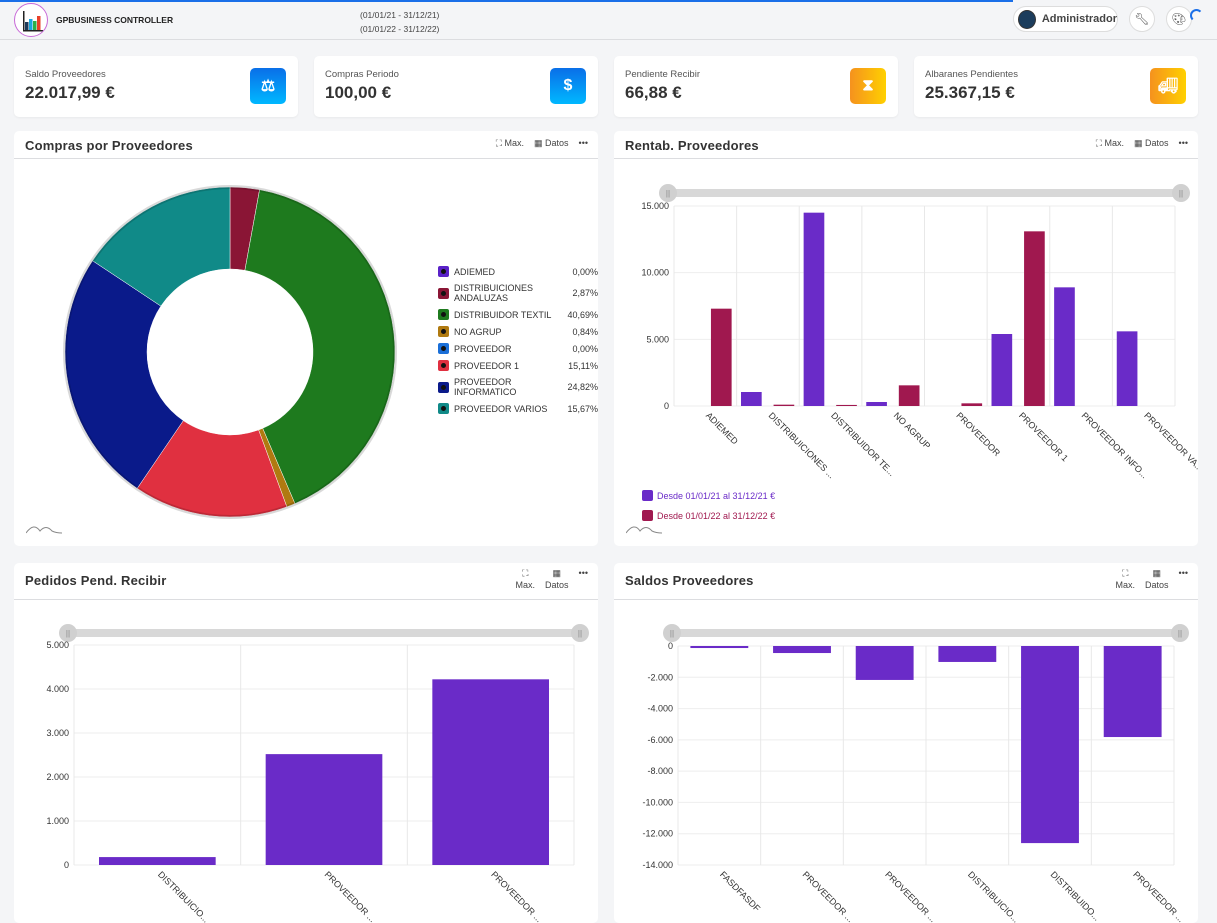 The width and height of the screenshot is (1217, 923). I want to click on theme-button: 🎨︎, so click(1179, 19).